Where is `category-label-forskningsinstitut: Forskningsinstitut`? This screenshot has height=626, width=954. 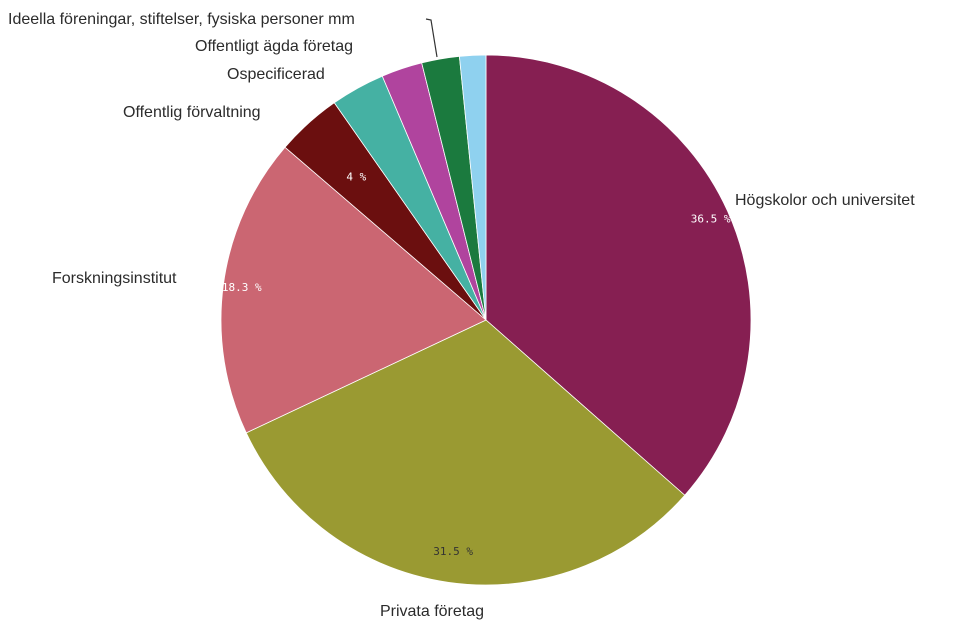 category-label-forskningsinstitut: Forskningsinstitut is located at coordinates (114, 278).